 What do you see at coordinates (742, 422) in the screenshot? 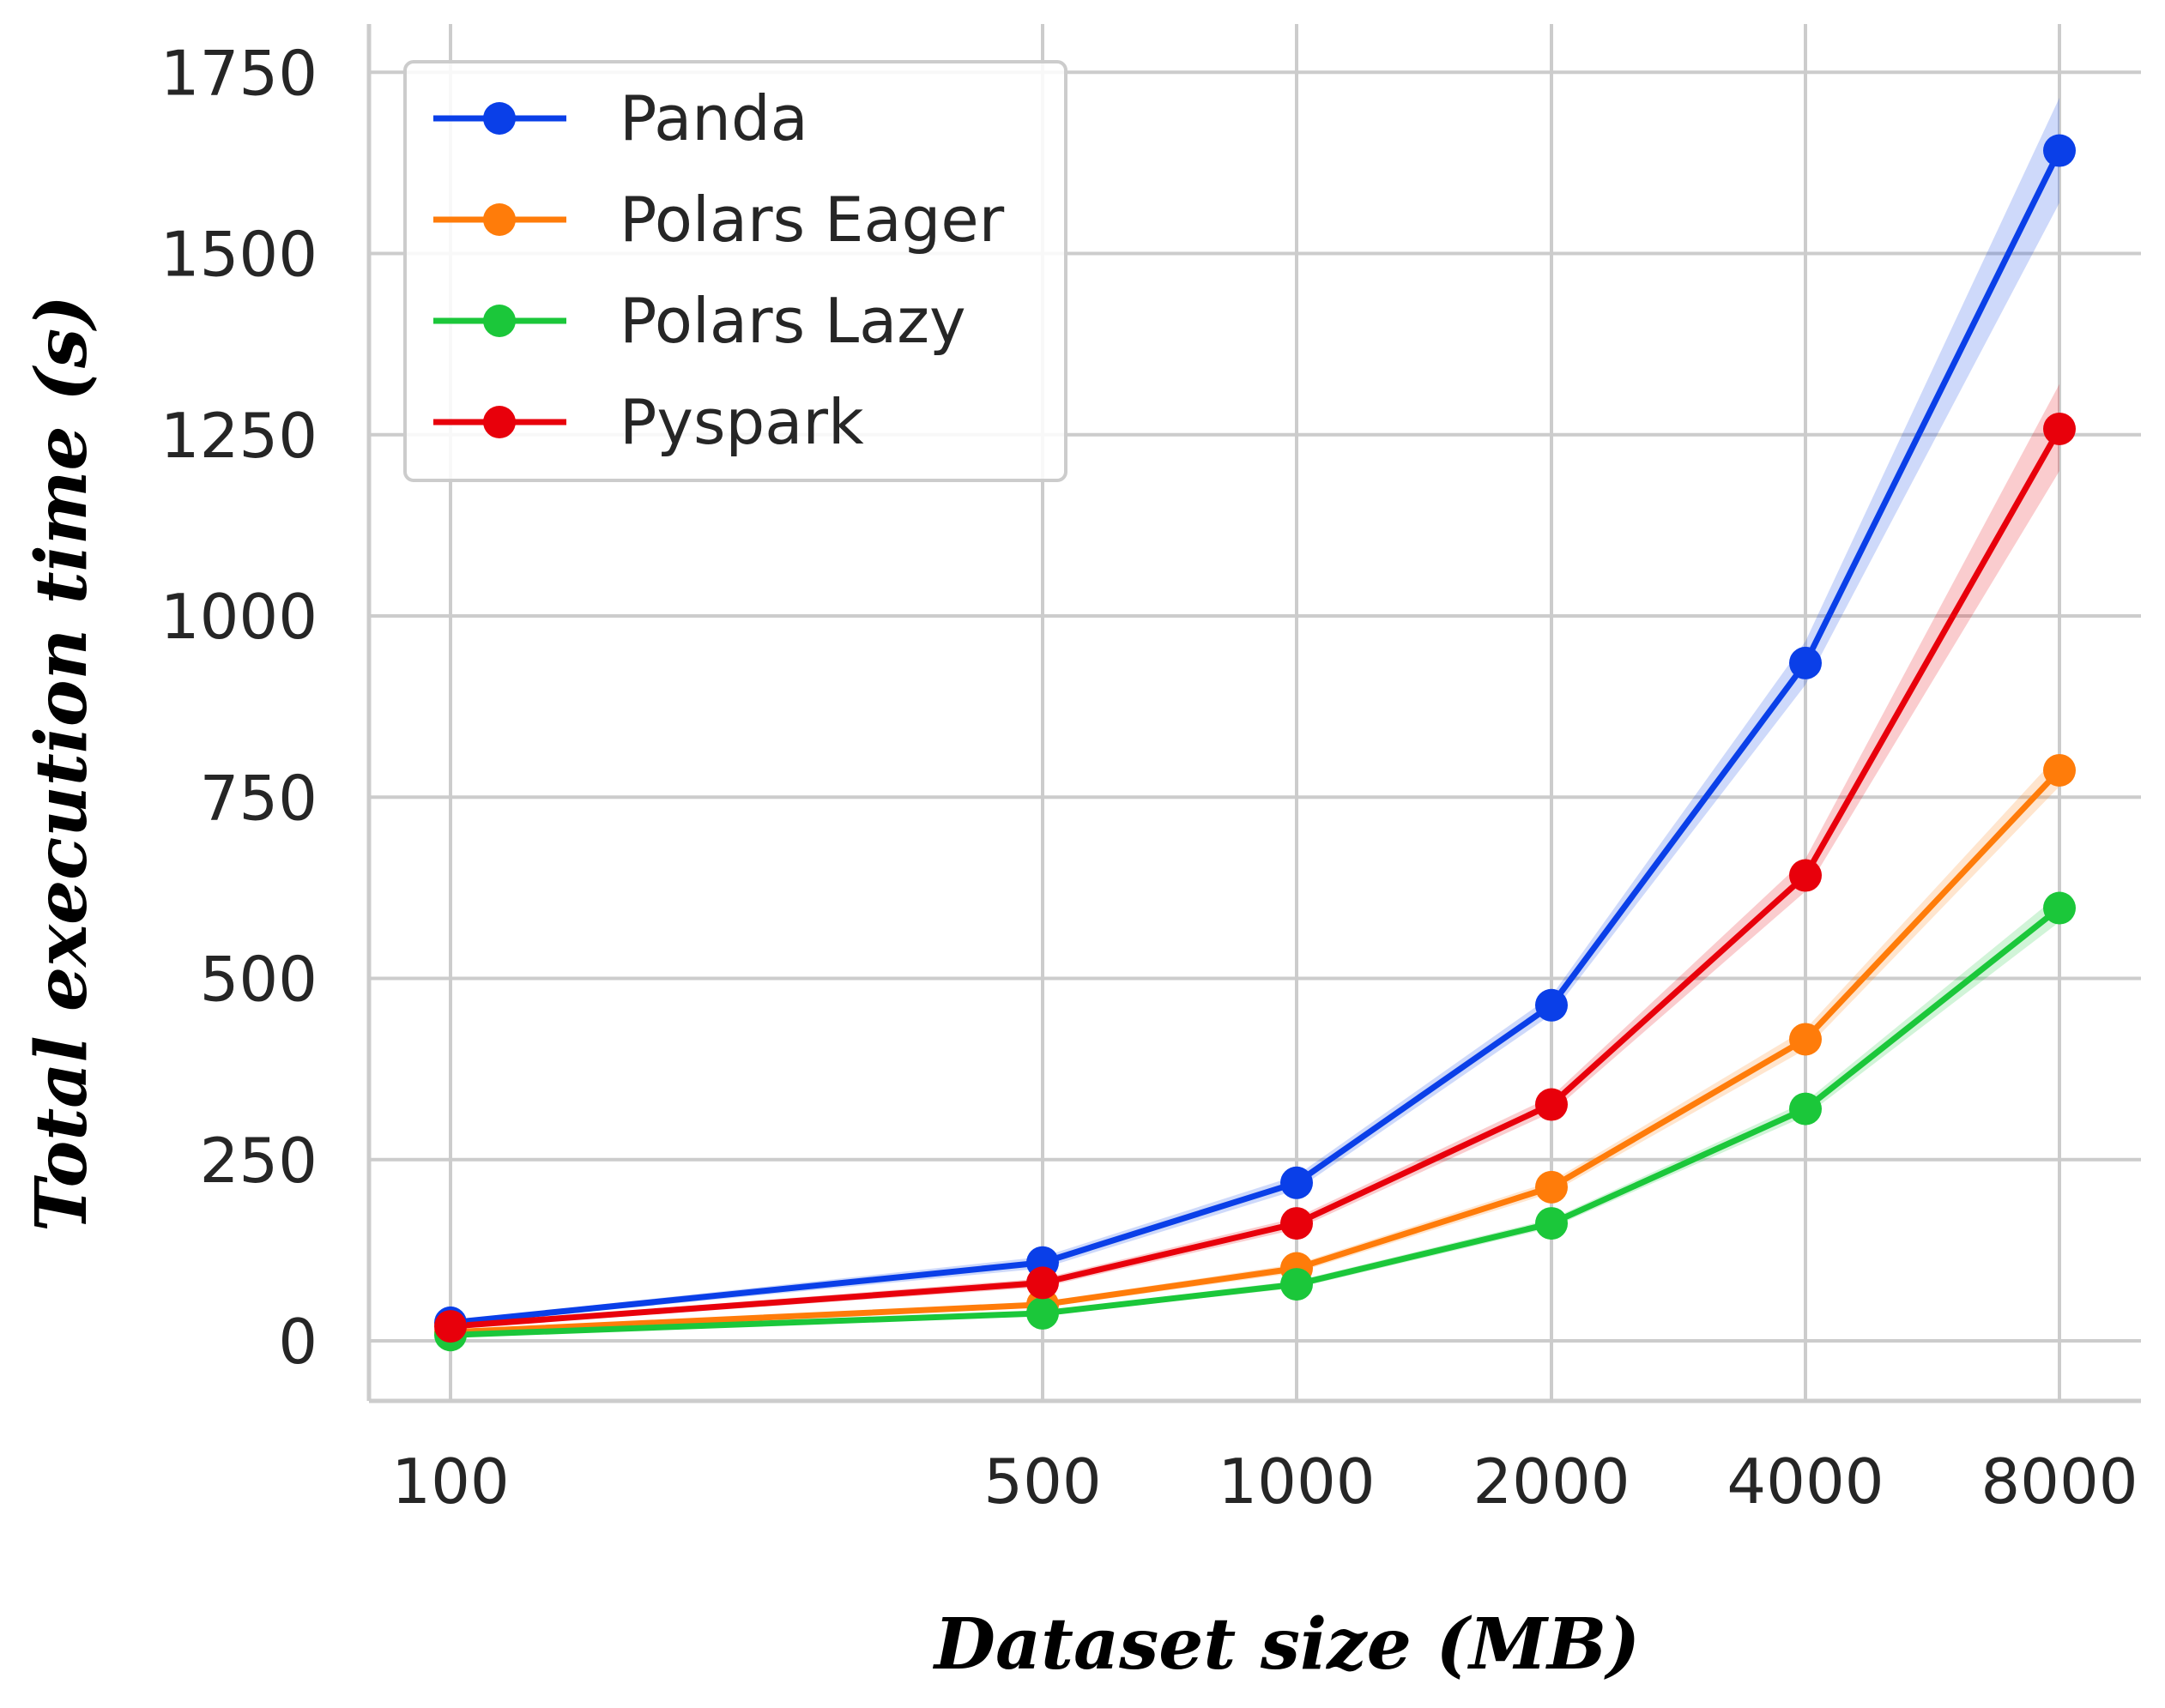
I see `legend-label: Pyspark` at bounding box center [742, 422].